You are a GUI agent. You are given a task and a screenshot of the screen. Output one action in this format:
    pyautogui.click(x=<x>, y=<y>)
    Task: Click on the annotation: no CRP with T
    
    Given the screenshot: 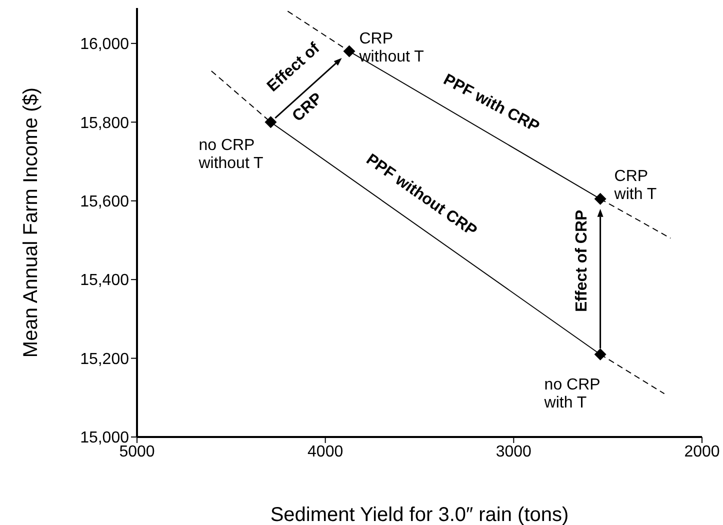 What is the action you would take?
    pyautogui.click(x=571, y=394)
    